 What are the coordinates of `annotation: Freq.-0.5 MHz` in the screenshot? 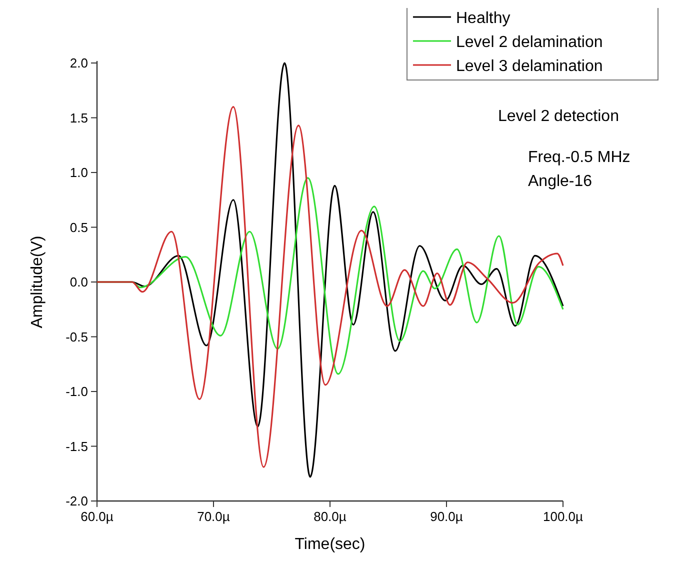 It's located at (579, 157).